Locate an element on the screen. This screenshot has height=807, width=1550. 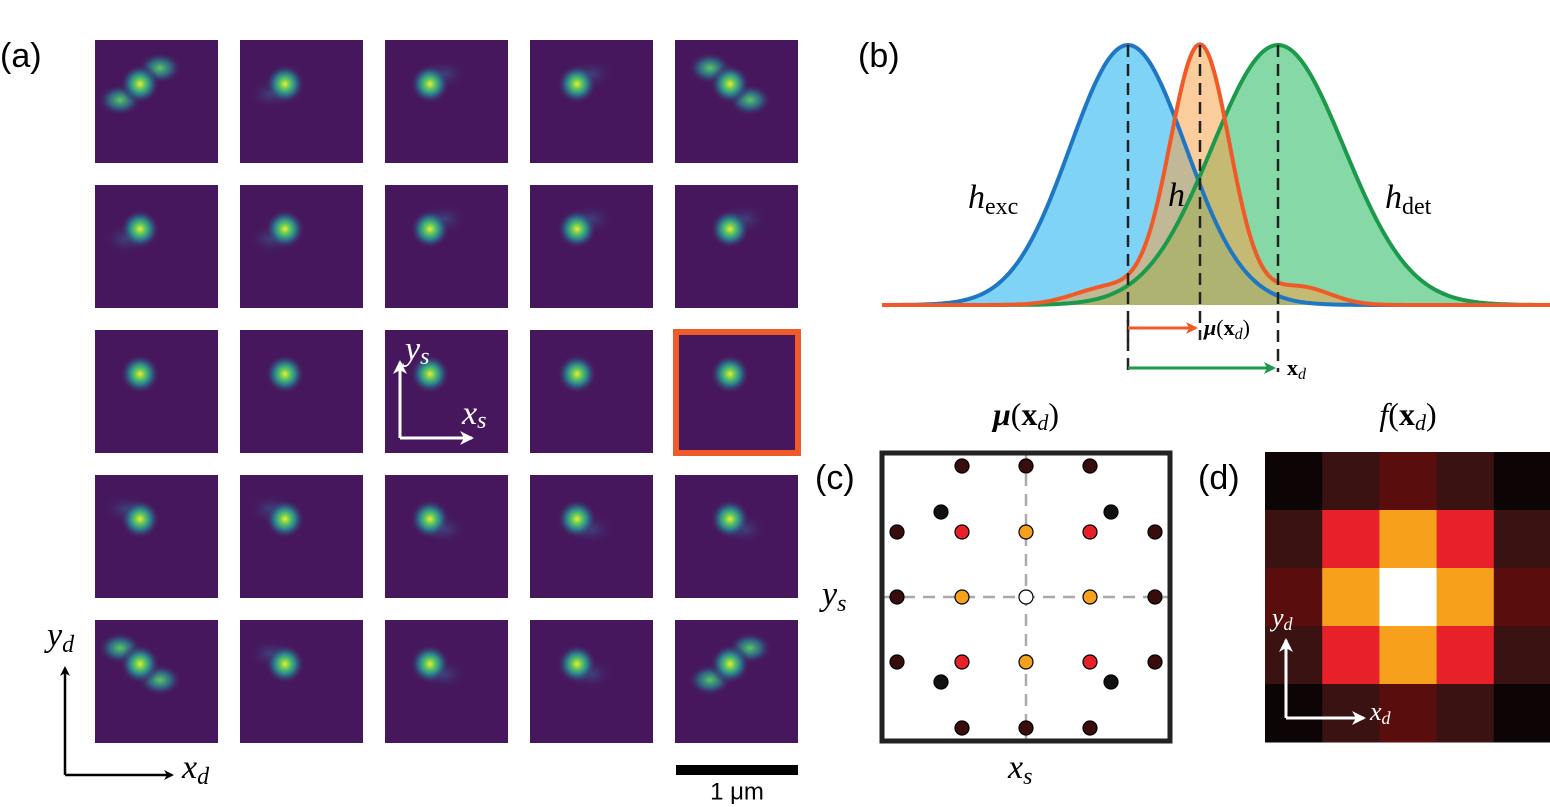
h-curve is located at coordinates (1216, 174).